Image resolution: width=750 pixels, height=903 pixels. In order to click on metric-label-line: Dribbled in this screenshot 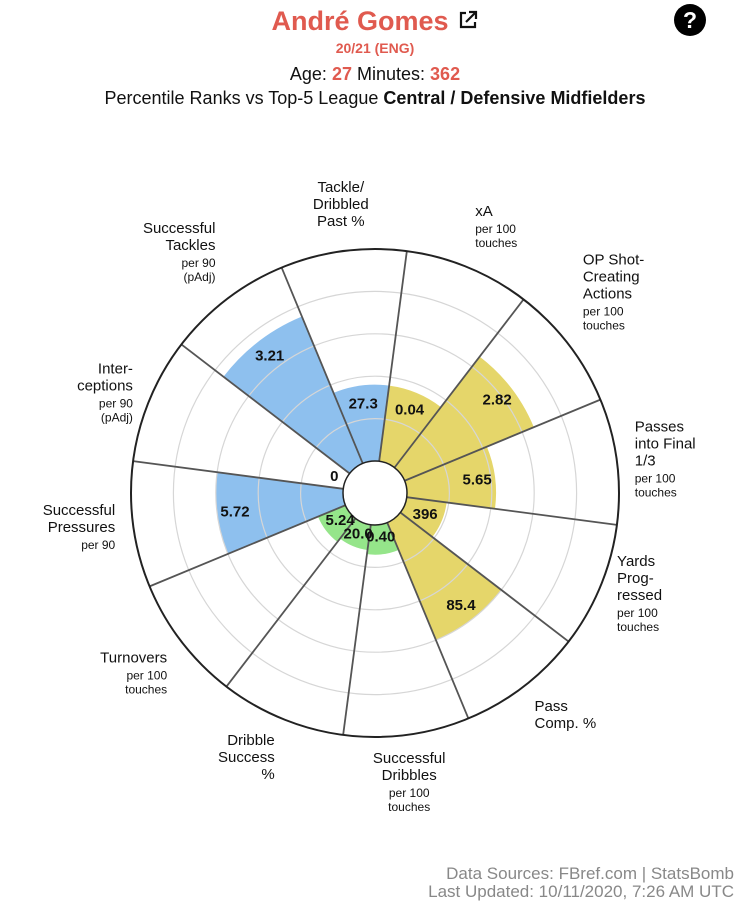, I will do `click(341, 204)`.